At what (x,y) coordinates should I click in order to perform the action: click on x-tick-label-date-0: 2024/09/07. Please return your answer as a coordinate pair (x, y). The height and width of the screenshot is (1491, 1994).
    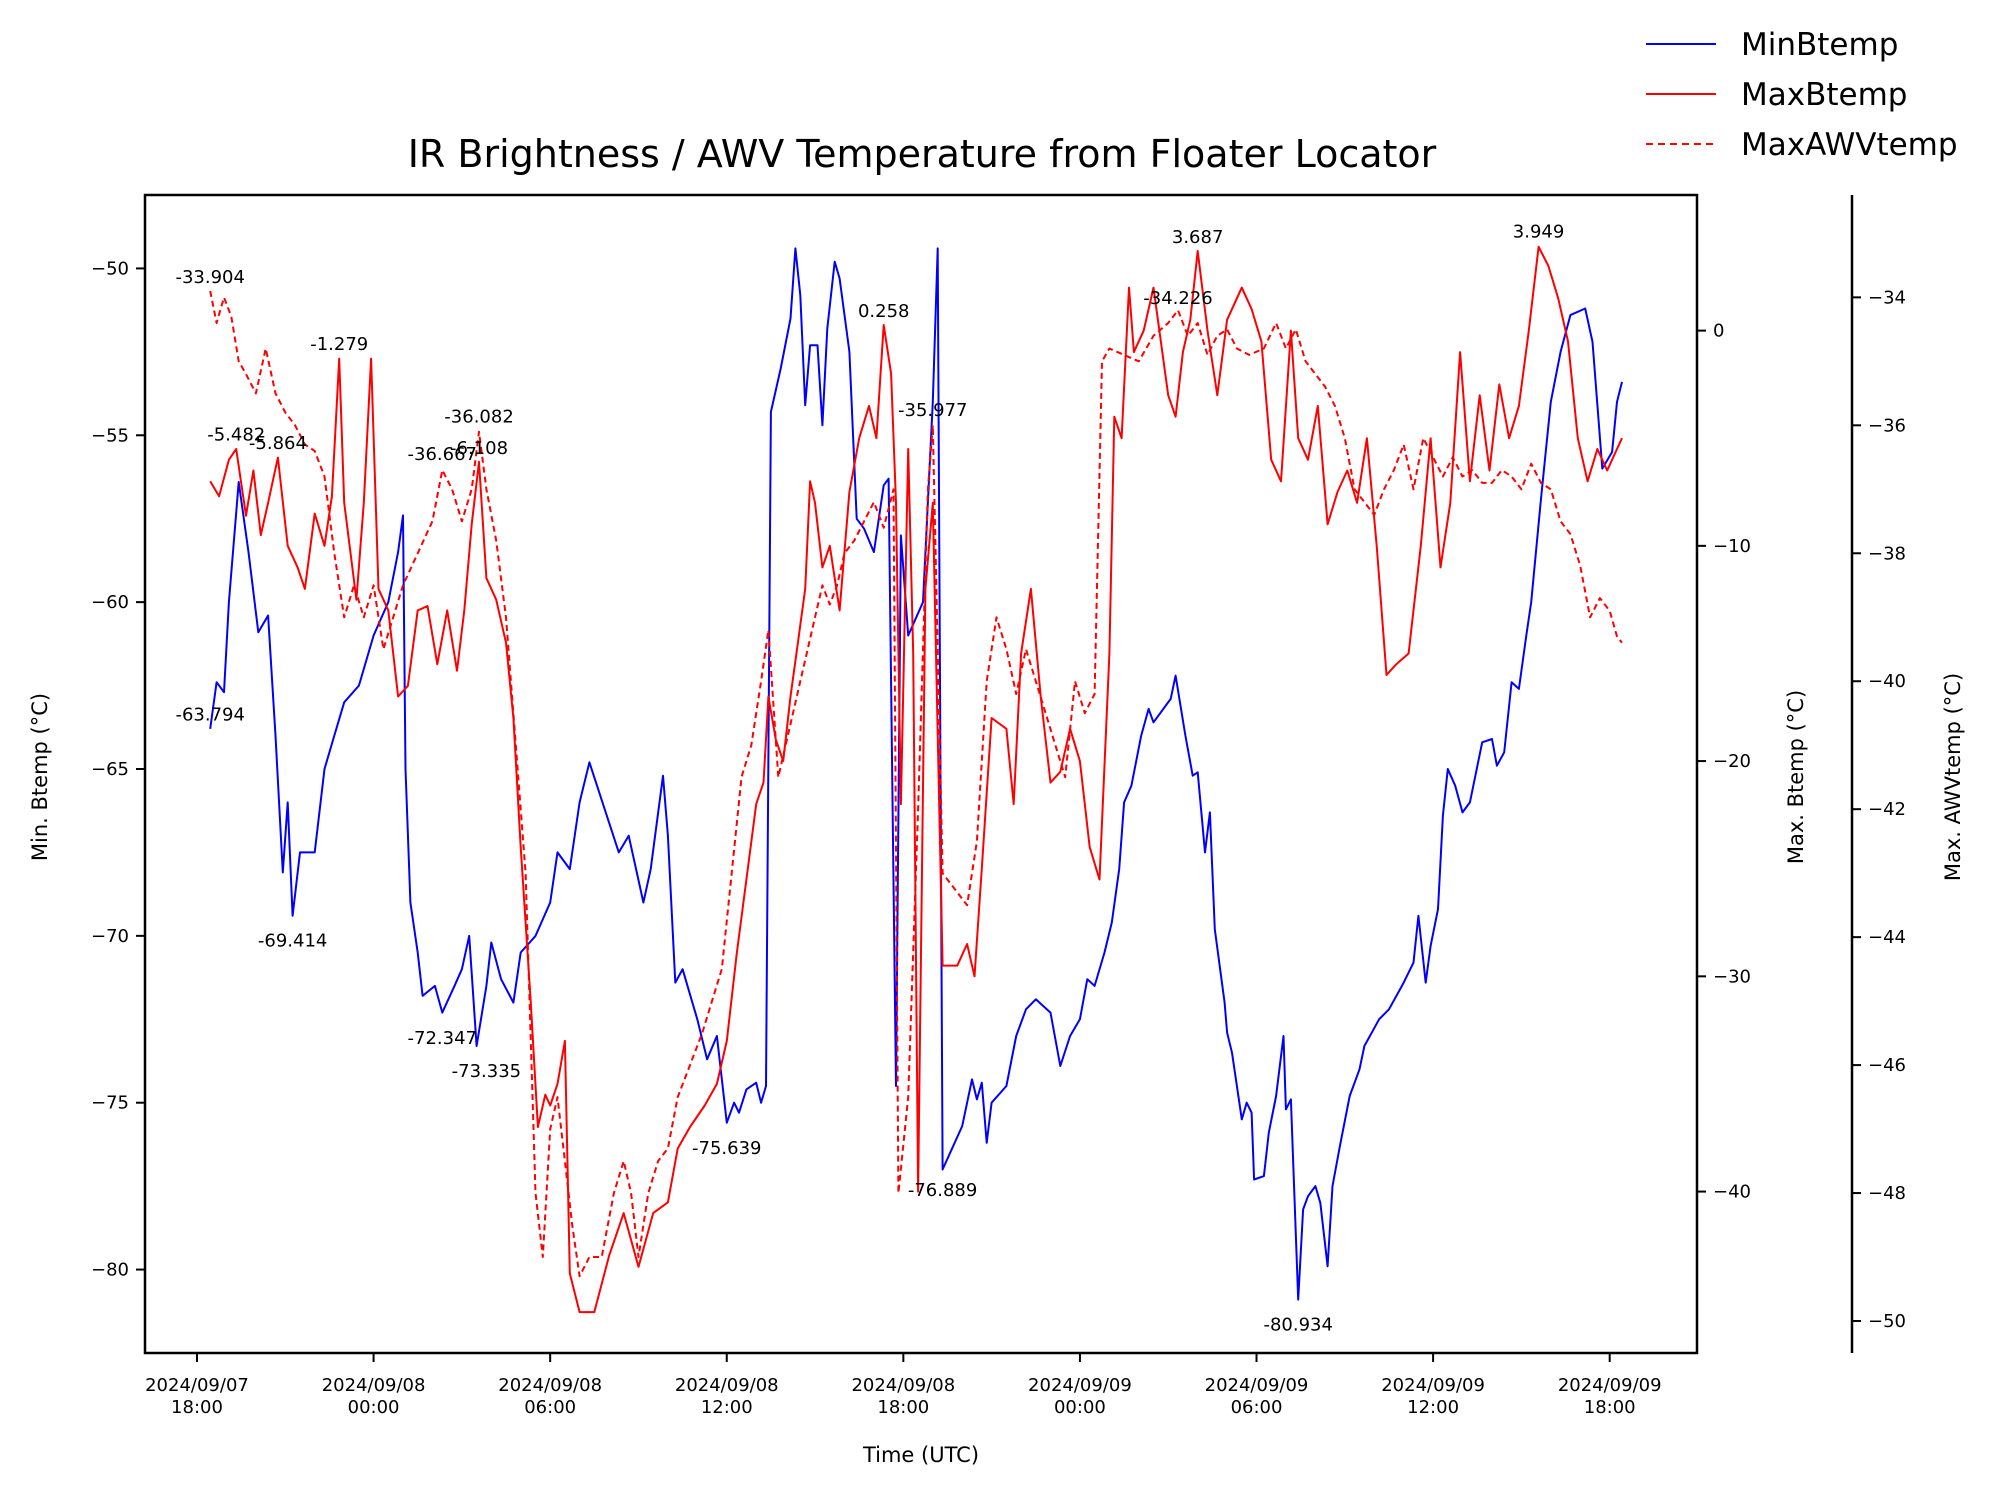
    Looking at the image, I should click on (197, 1385).